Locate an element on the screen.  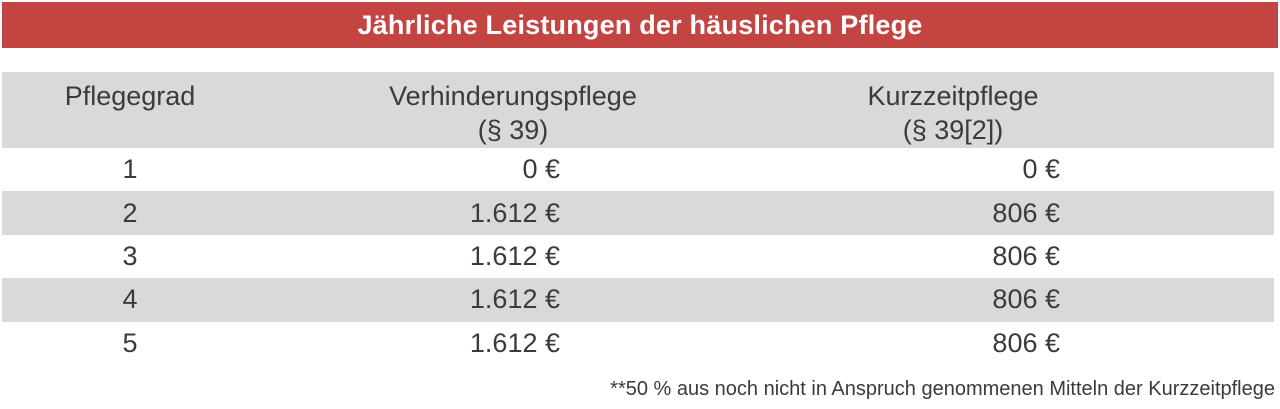
table-row: 3 1.612 € 806 € is located at coordinates (638, 256).